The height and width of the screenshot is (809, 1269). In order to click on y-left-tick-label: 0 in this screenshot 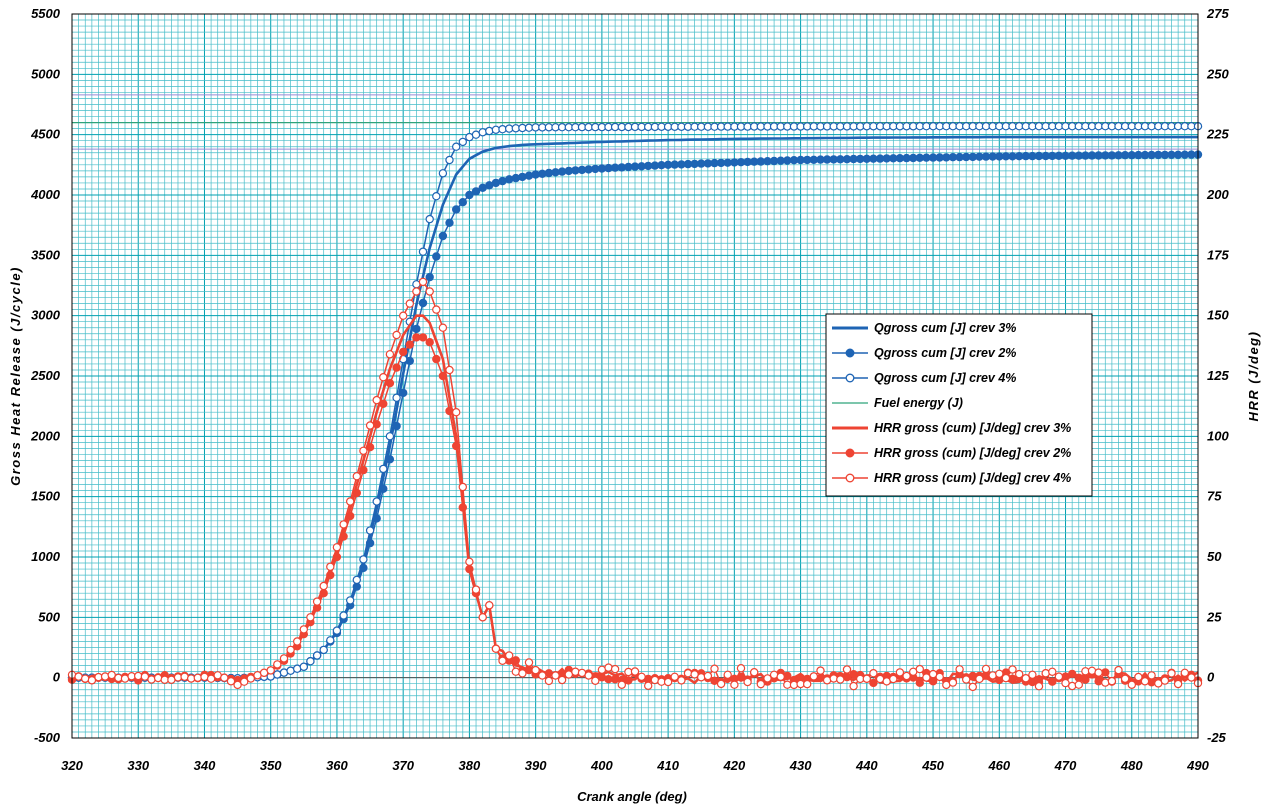, I will do `click(57, 677)`.